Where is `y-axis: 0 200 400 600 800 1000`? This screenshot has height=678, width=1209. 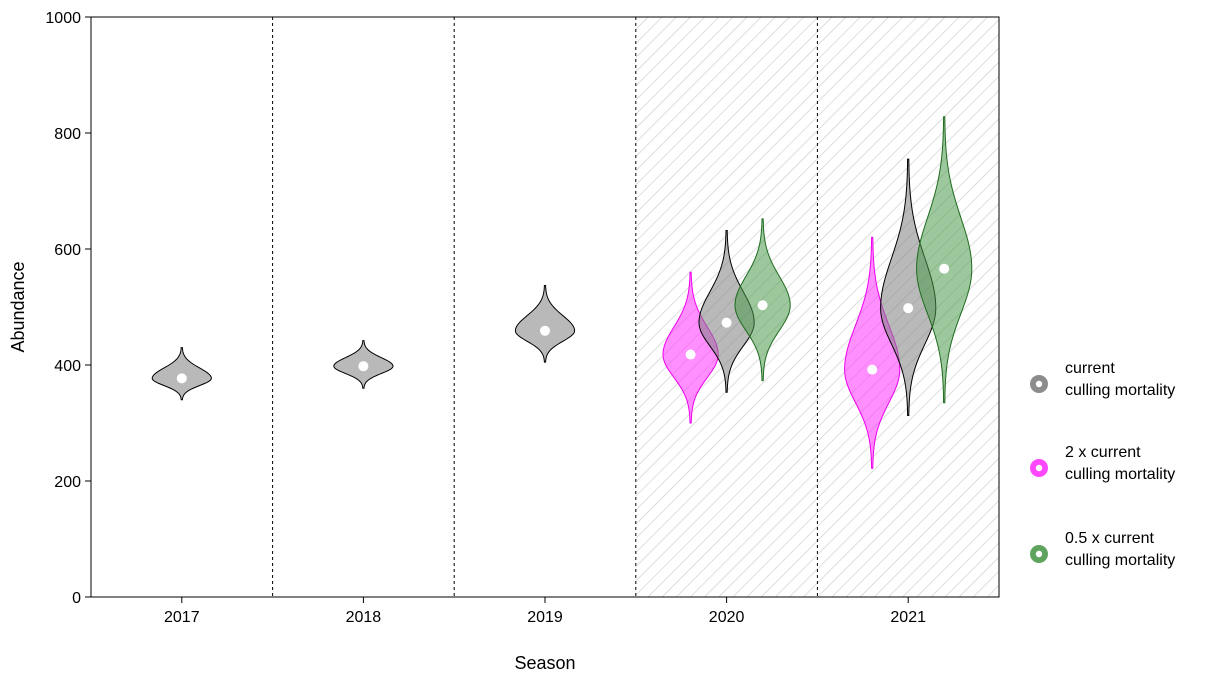
y-axis: 0 200 400 600 800 1000 is located at coordinates (68, 308).